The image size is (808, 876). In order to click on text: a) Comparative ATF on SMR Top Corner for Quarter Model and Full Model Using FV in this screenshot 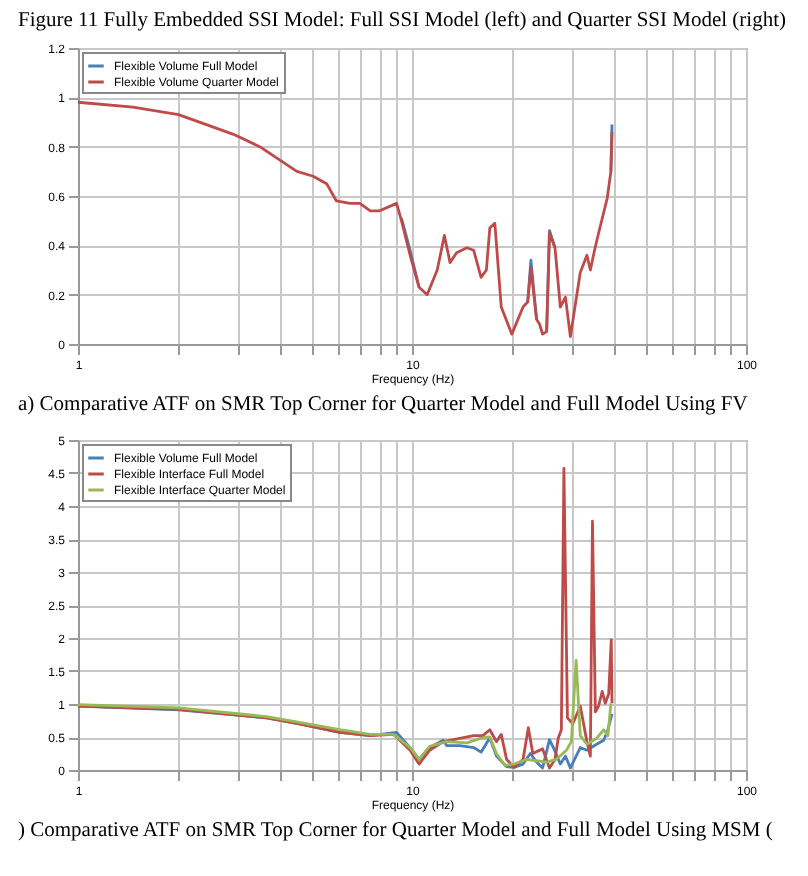, I will do `click(383, 405)`.